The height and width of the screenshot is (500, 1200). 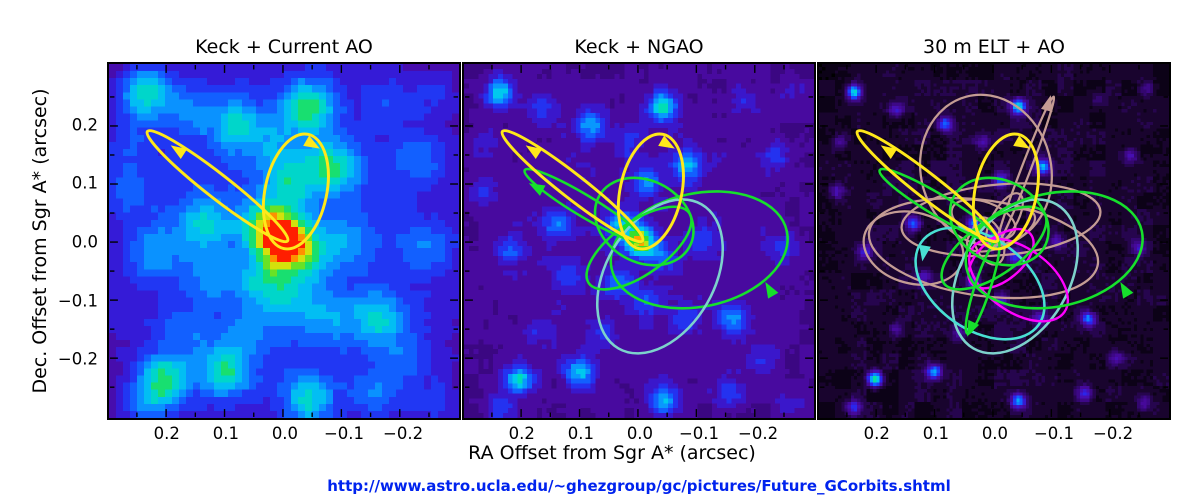 I want to click on y-tick-label: −0.1, so click(x=77, y=301).